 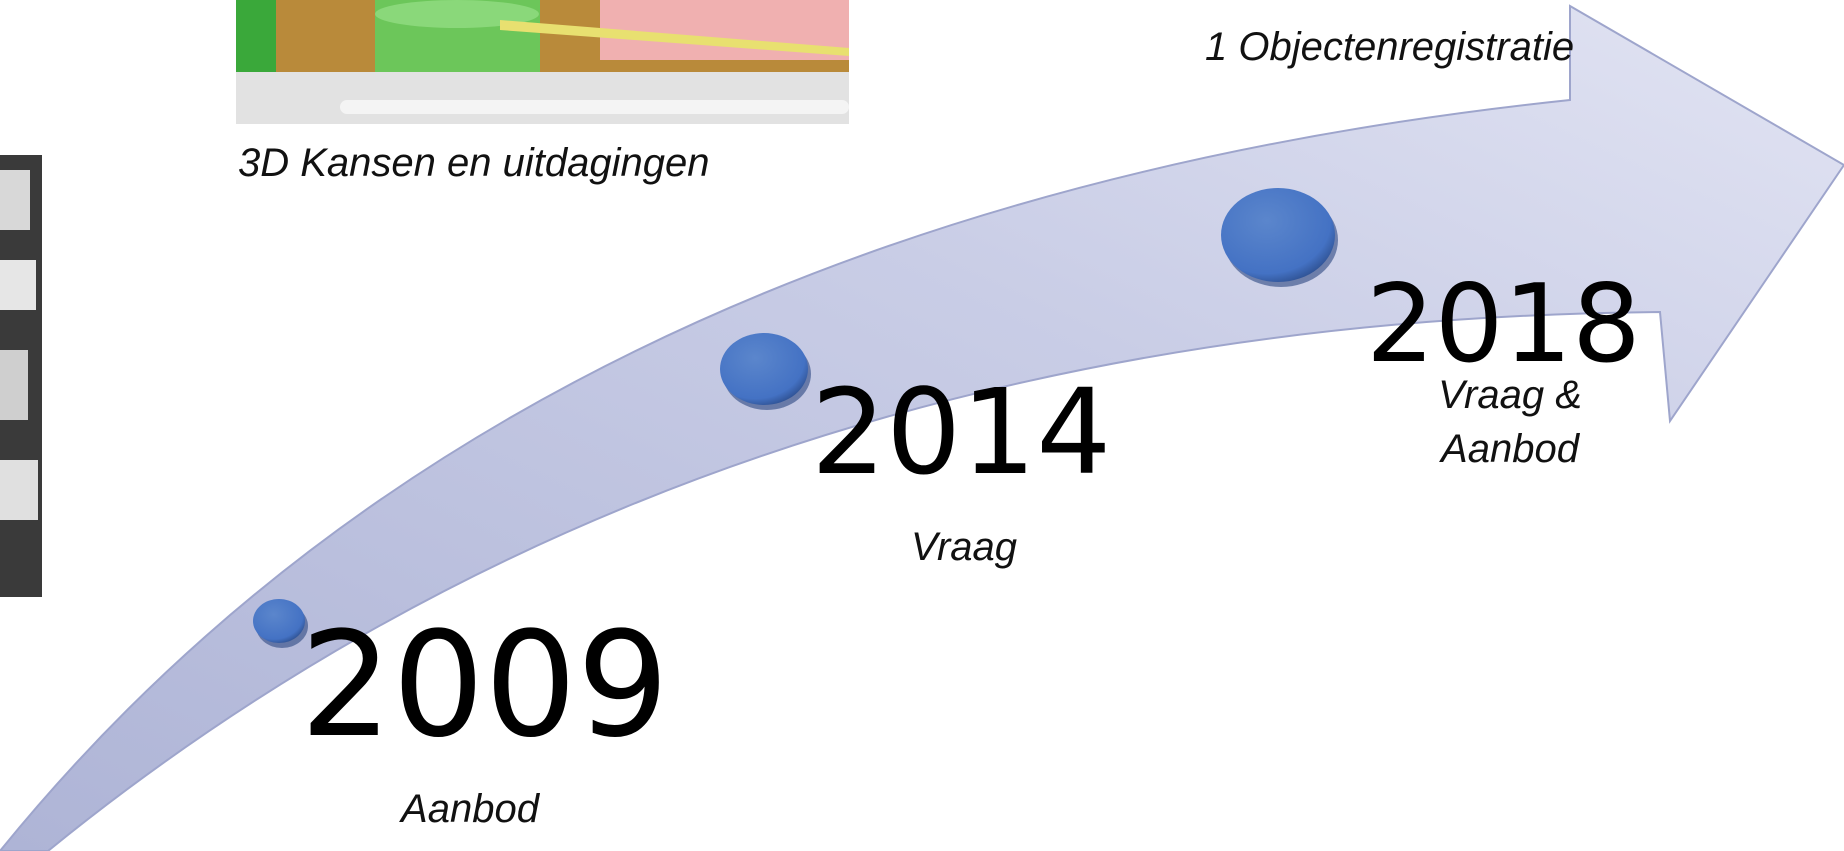 I want to click on milestone-label: Vraag &, so click(x=1510, y=395).